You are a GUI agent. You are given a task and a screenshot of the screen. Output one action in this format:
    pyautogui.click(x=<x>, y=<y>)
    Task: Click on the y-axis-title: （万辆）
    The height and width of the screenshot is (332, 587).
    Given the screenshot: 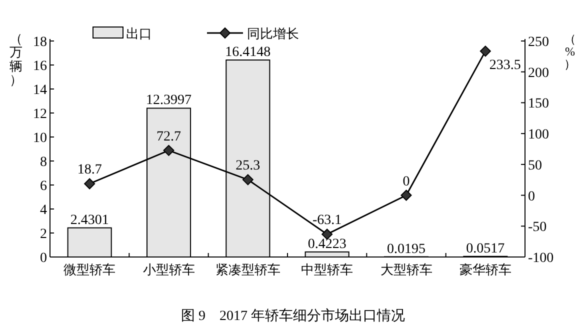 What is the action you would take?
    pyautogui.click(x=16, y=59)
    